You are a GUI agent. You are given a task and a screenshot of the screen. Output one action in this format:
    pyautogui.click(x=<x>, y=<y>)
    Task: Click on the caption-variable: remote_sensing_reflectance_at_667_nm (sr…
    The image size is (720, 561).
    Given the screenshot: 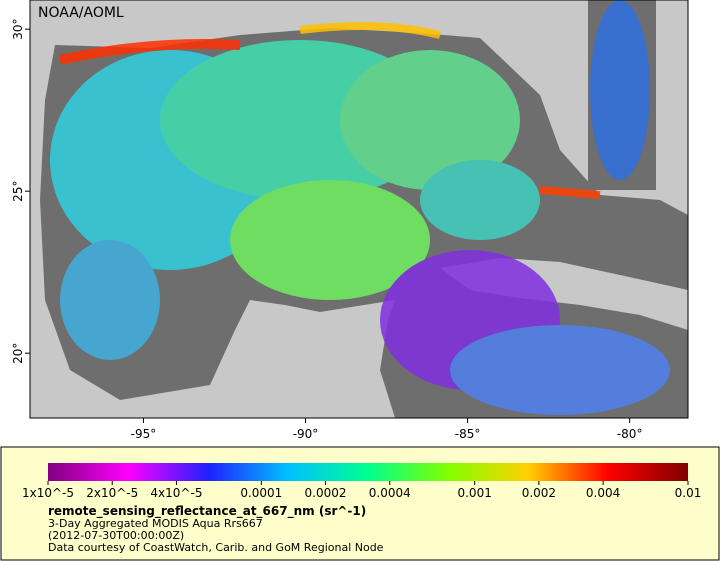 What is the action you would take?
    pyautogui.click(x=207, y=511)
    